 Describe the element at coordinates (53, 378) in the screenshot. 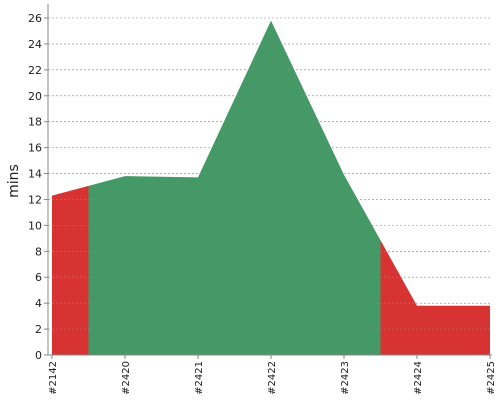

I see `x-tick-label: #2142` at that location.